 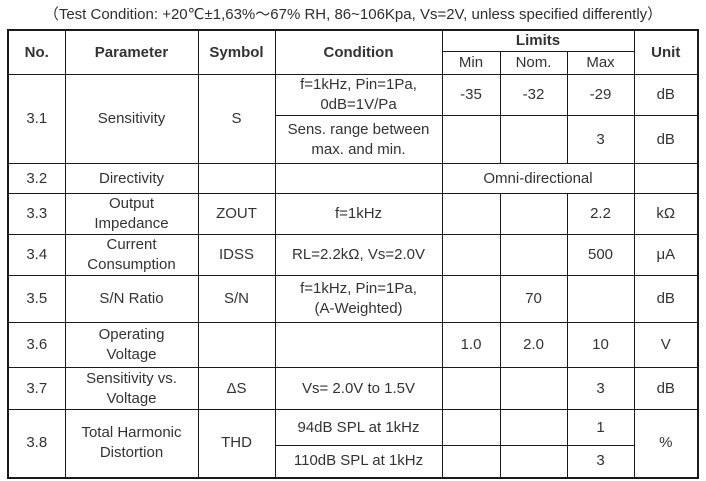 I want to click on cell-no: 3.1, so click(x=36, y=119).